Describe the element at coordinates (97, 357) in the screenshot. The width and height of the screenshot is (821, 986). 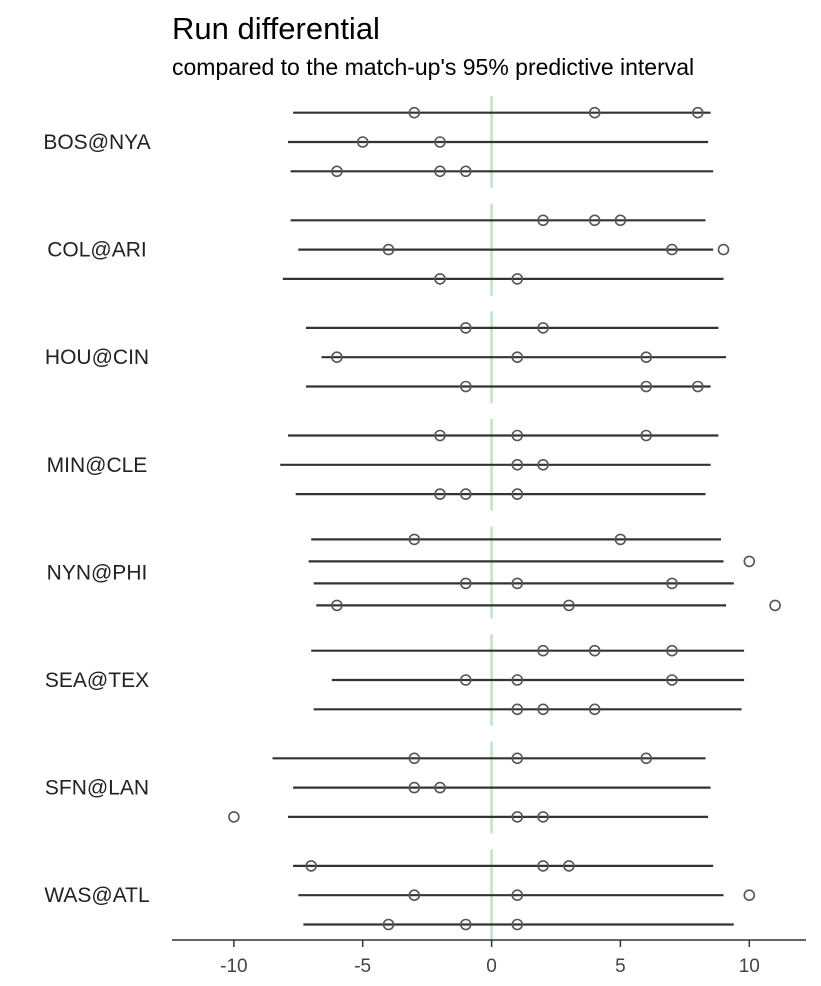
I see `group-label: HOU@CIN` at that location.